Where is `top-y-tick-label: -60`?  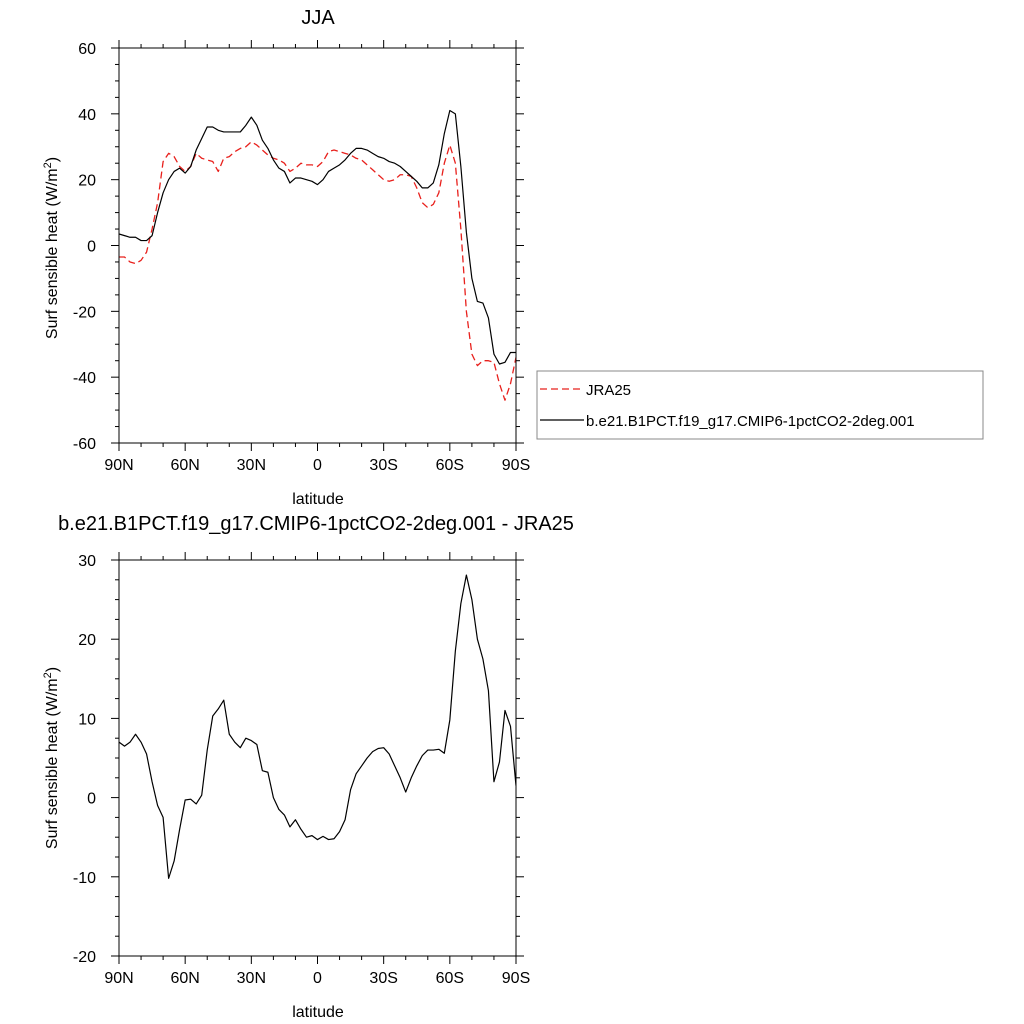 top-y-tick-label: -60 is located at coordinates (84, 444).